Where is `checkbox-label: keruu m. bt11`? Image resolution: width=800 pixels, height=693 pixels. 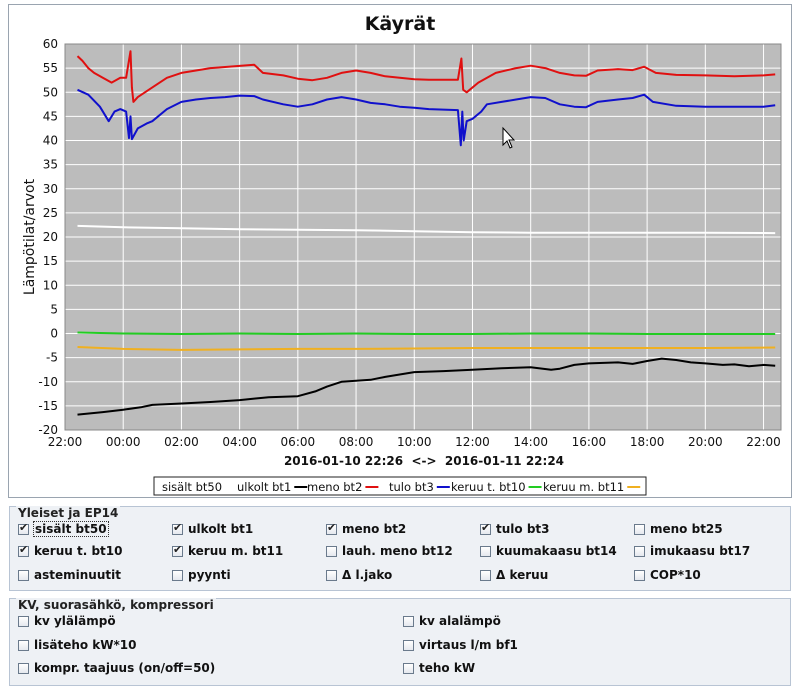
checkbox-label: keruu m. bt11 is located at coordinates (236, 551).